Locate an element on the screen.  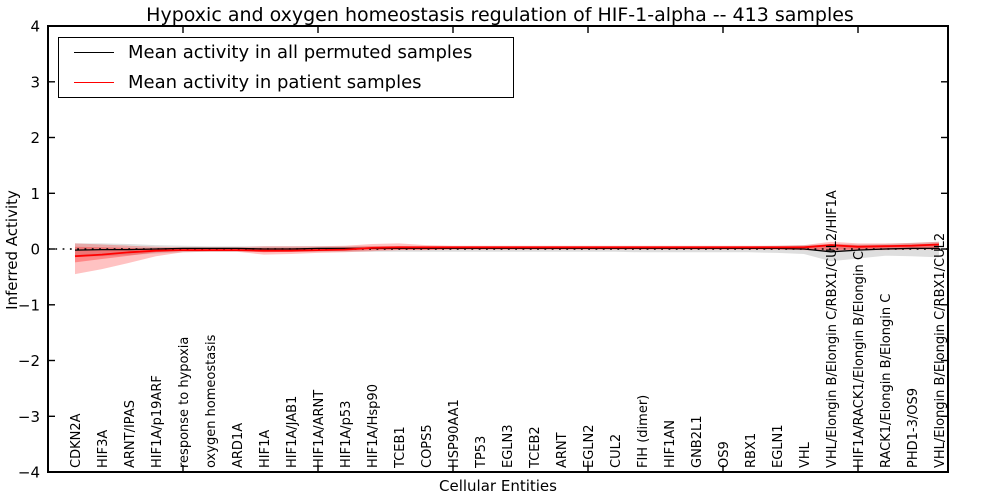
category-label: RBX1 is located at coordinates (751, 450).